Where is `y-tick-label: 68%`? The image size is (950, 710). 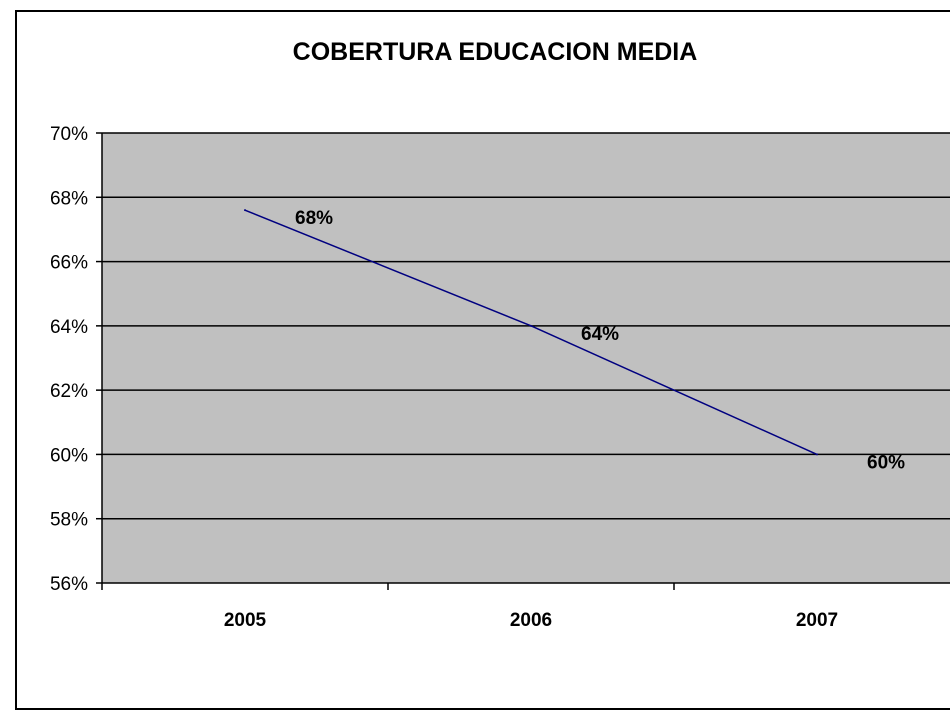
y-tick-label: 68% is located at coordinates (69, 198).